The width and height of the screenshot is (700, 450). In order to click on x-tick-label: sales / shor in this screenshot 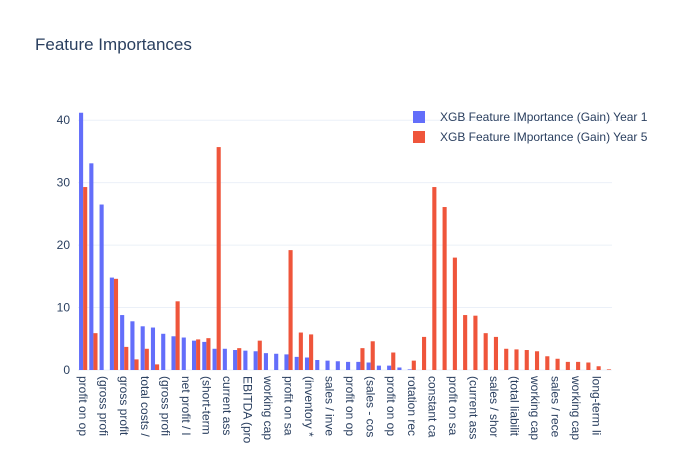, I will do `click(494, 406)`.